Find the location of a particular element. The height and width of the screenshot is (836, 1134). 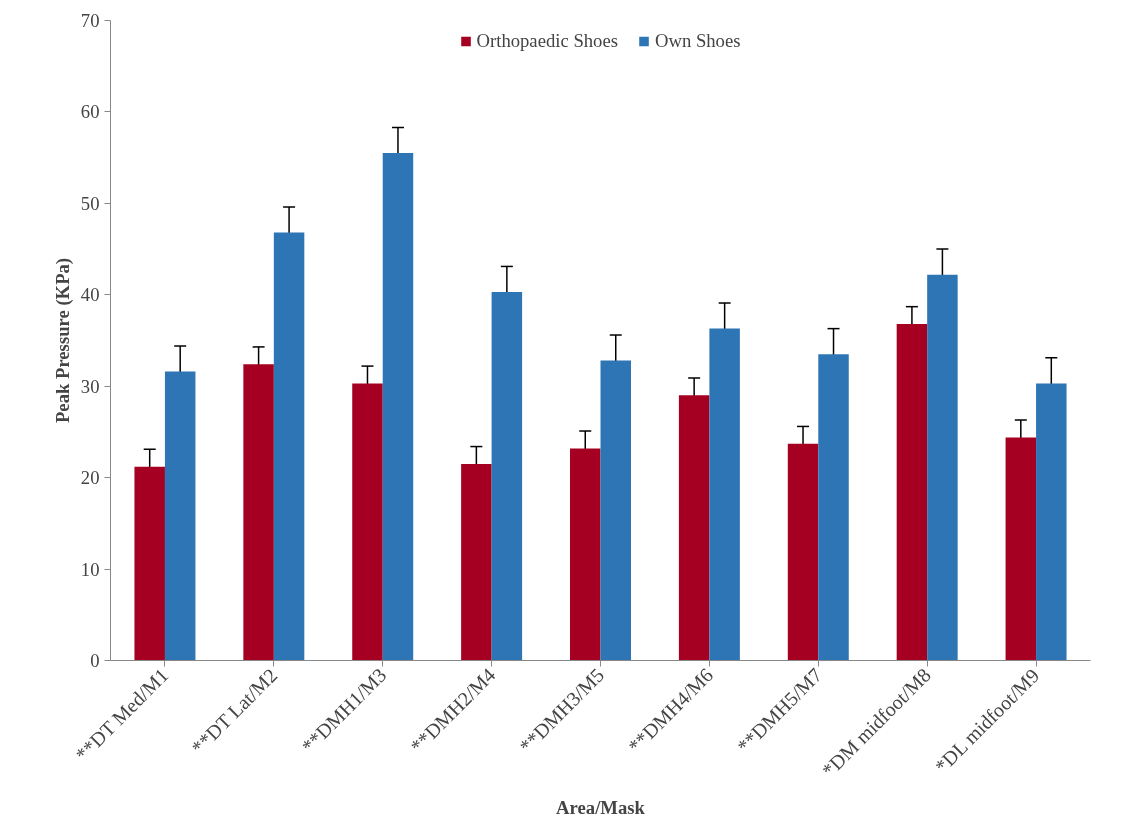

y-tick-label: 70 is located at coordinates (90, 20).